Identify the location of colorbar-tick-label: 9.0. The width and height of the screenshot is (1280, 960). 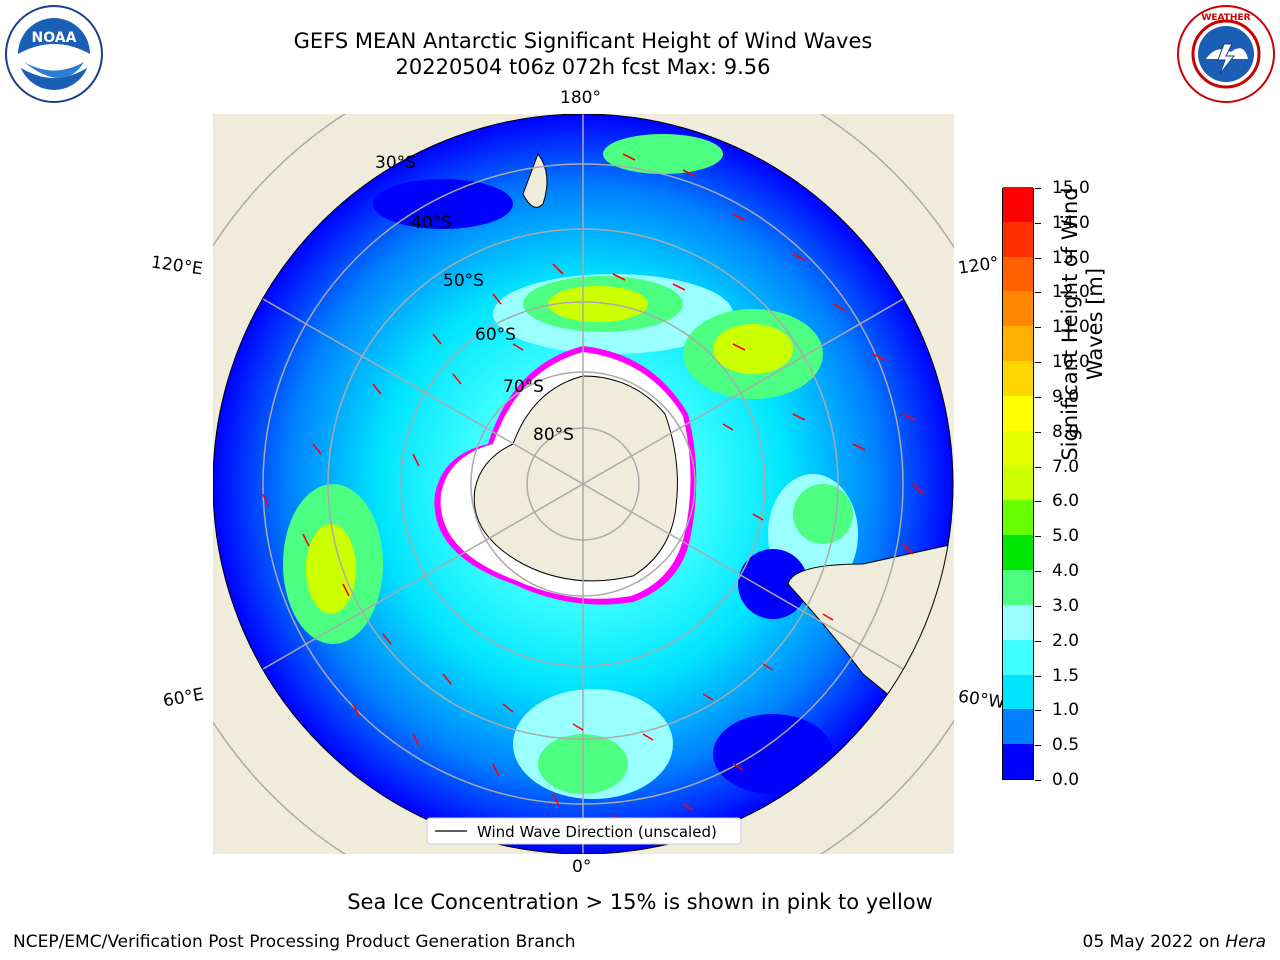
(1066, 396).